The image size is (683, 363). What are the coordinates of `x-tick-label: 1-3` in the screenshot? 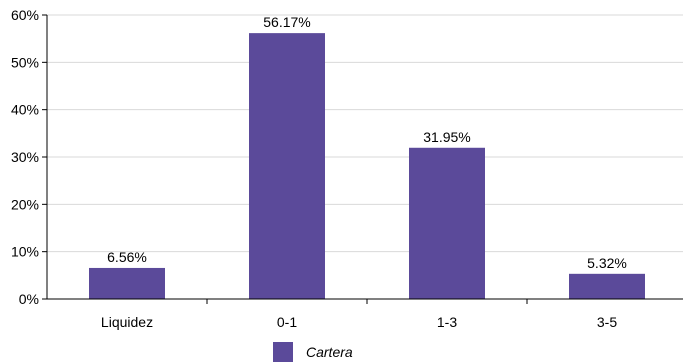 It's located at (447, 322).